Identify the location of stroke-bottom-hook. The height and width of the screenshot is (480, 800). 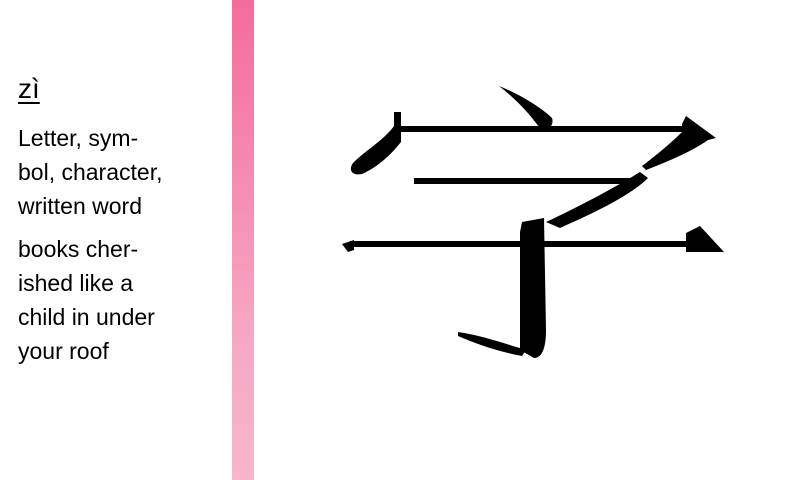
(492, 344).